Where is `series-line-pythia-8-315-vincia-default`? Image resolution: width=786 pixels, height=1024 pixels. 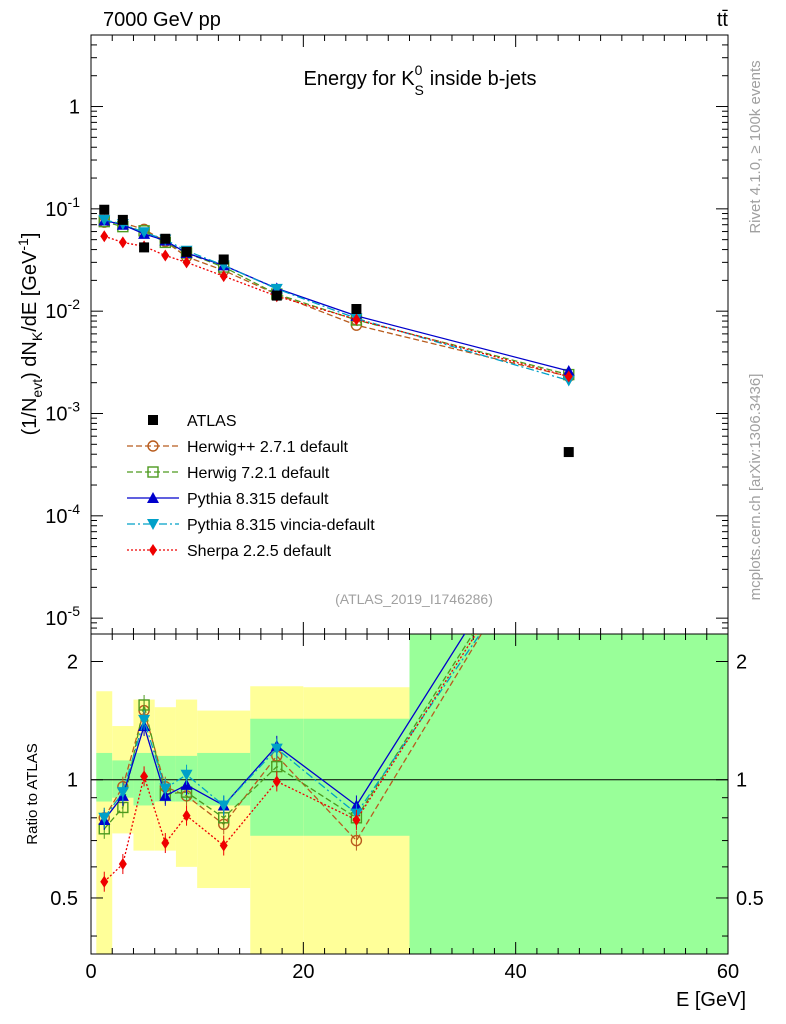 series-line-pythia-8-315-vincia-default is located at coordinates (336, 300).